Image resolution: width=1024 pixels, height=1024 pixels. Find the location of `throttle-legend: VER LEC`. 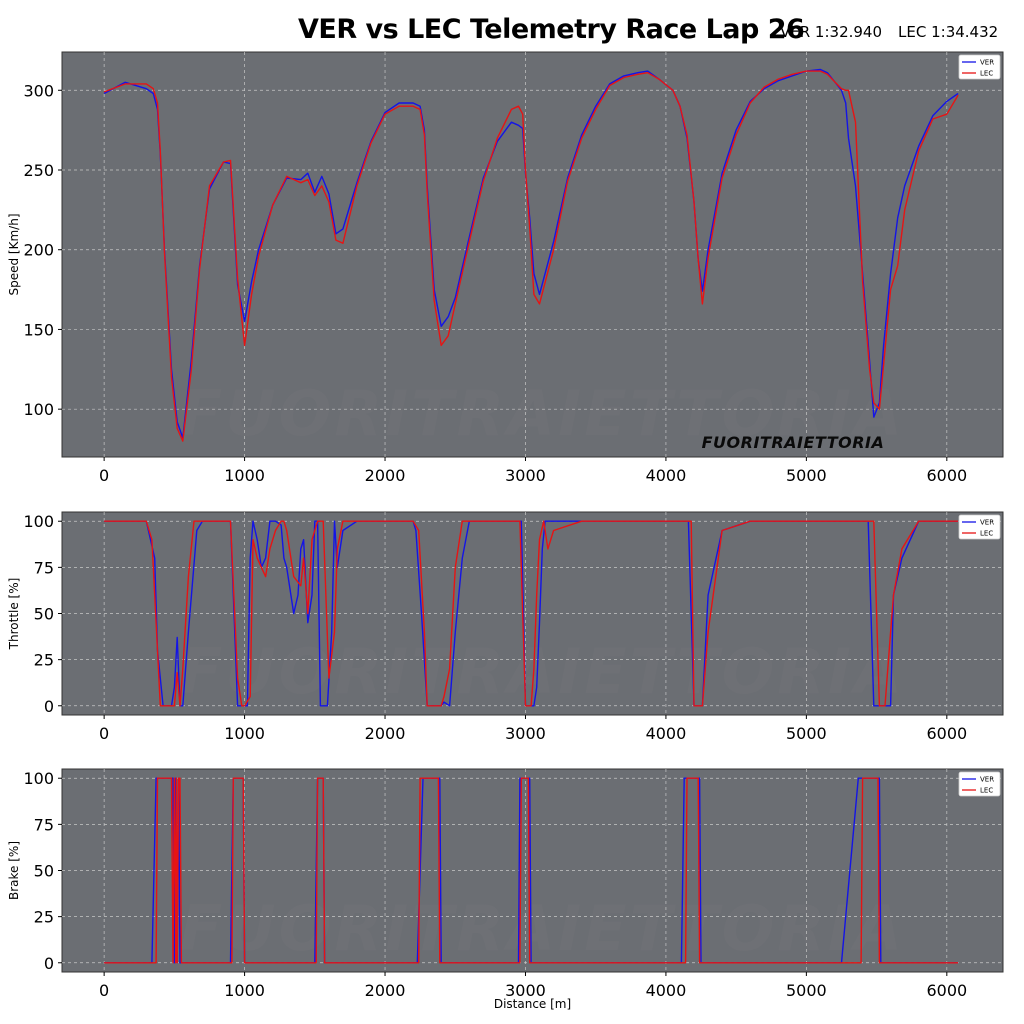

throttle-legend: VER LEC is located at coordinates (979, 527).